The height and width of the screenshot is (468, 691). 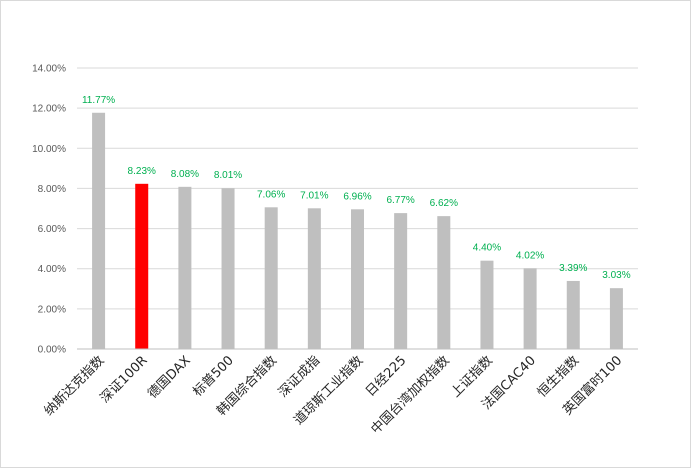 What do you see at coordinates (98, 100) in the screenshot?
I see `data-label: 11.77%` at bounding box center [98, 100].